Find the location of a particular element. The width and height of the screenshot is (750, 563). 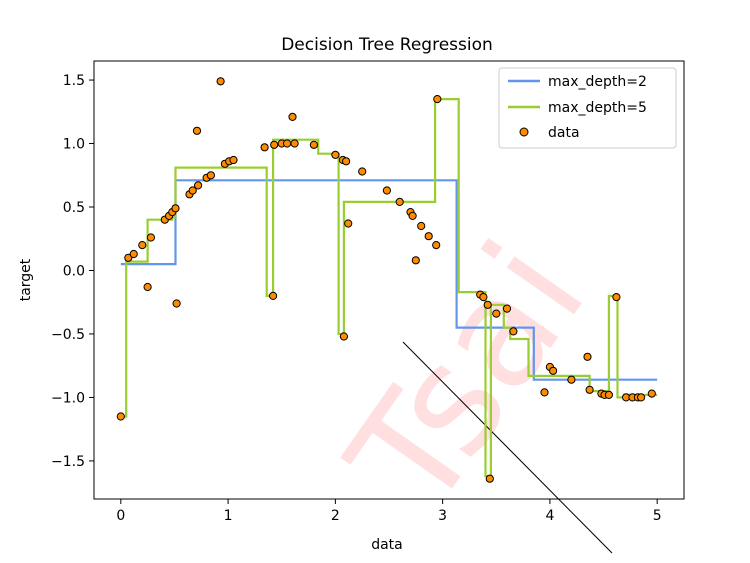

y-tick-label: 0.0 is located at coordinates (74, 271).